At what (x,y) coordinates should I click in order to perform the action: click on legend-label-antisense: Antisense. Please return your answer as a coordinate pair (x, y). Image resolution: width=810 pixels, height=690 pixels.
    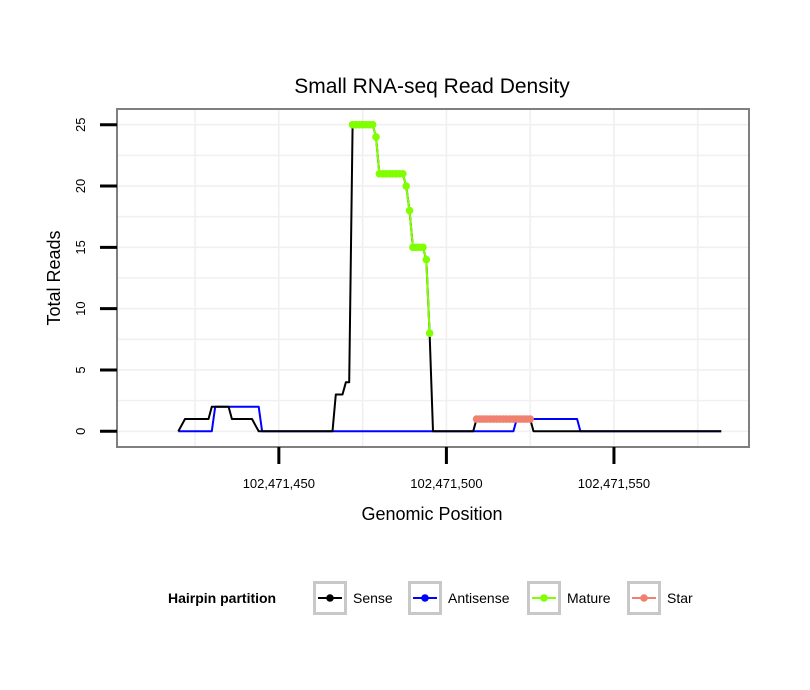
    Looking at the image, I should click on (479, 598).